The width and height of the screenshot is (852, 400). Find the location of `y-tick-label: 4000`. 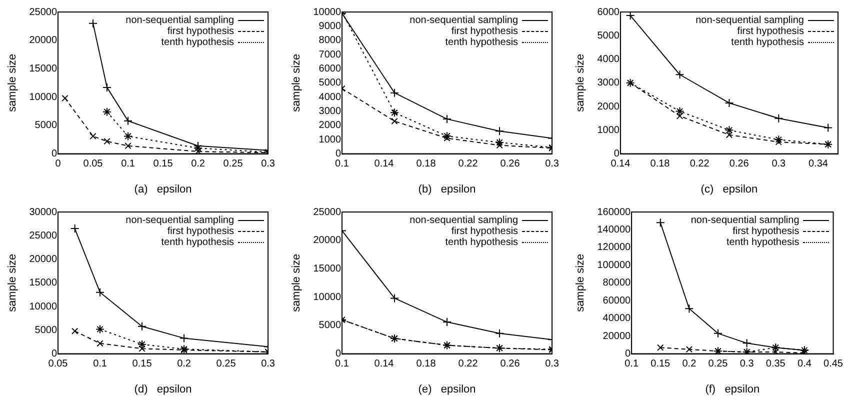

y-tick-label: 4000 is located at coordinates (608, 60).